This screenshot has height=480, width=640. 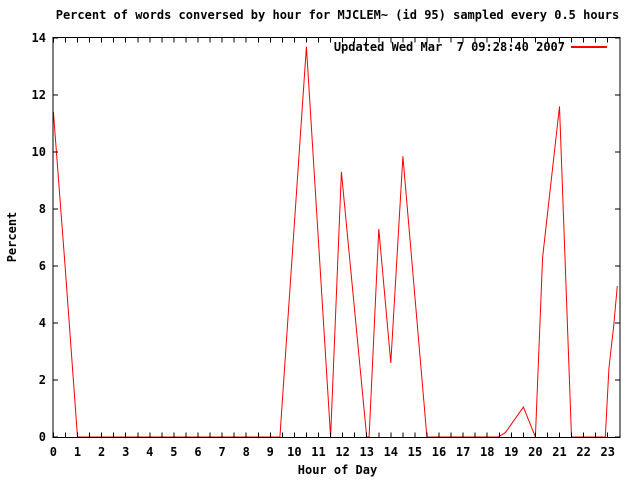 I want to click on x-tick-label: 6, so click(x=197, y=452).